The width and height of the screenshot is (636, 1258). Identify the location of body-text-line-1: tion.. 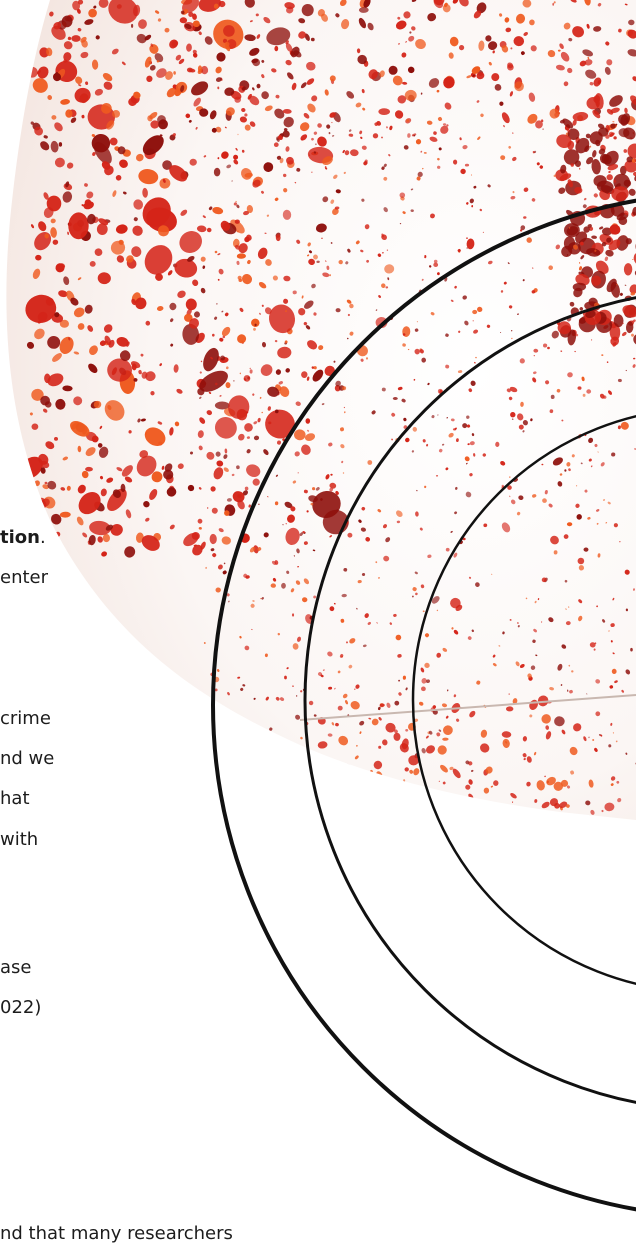
(23, 538).